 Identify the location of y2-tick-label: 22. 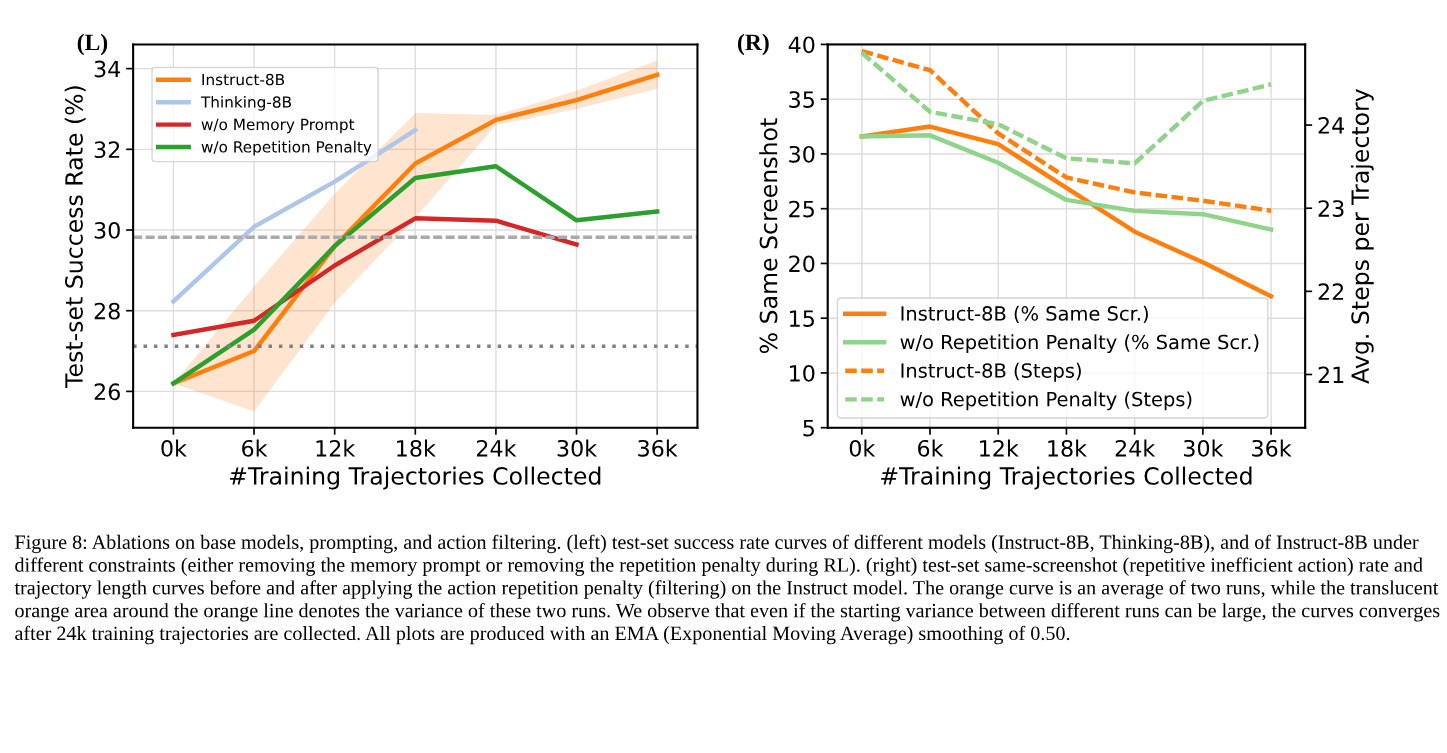
(1331, 291).